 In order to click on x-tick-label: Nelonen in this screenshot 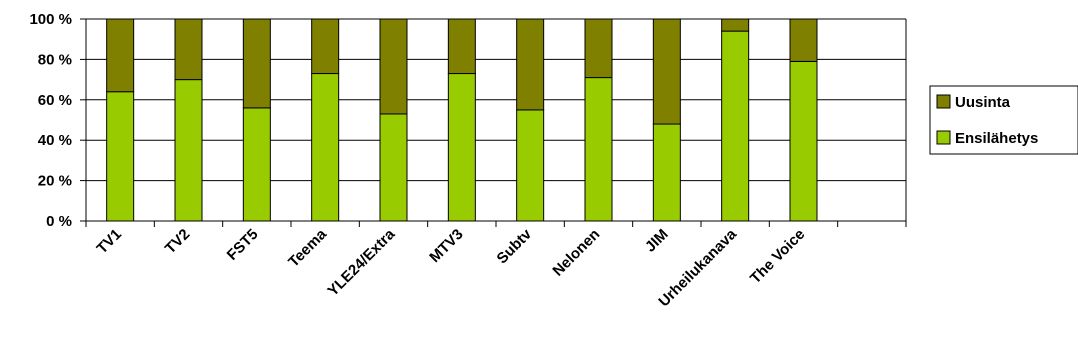, I will do `click(576, 253)`.